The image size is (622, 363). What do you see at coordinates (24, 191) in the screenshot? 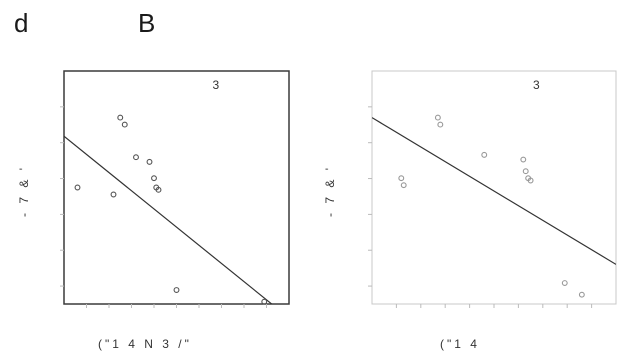
I see `y-axis-label-left: - 7 & '` at bounding box center [24, 191].